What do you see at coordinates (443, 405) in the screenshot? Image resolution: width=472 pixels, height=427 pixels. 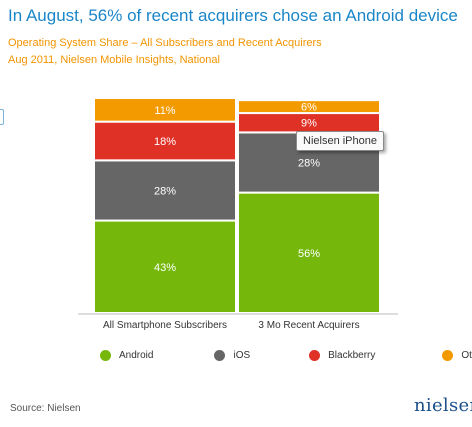 I see `nielsen-logo: nielsen` at bounding box center [443, 405].